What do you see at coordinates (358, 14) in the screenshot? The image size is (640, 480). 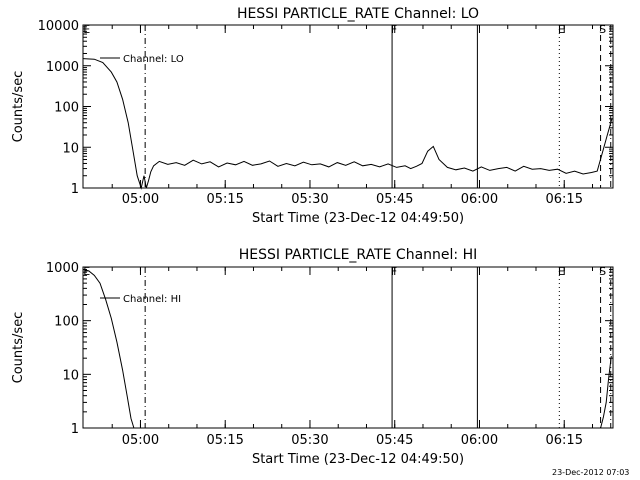 I see `chart-title: HESSI PARTICLE_RATE Channel: LO` at bounding box center [358, 14].